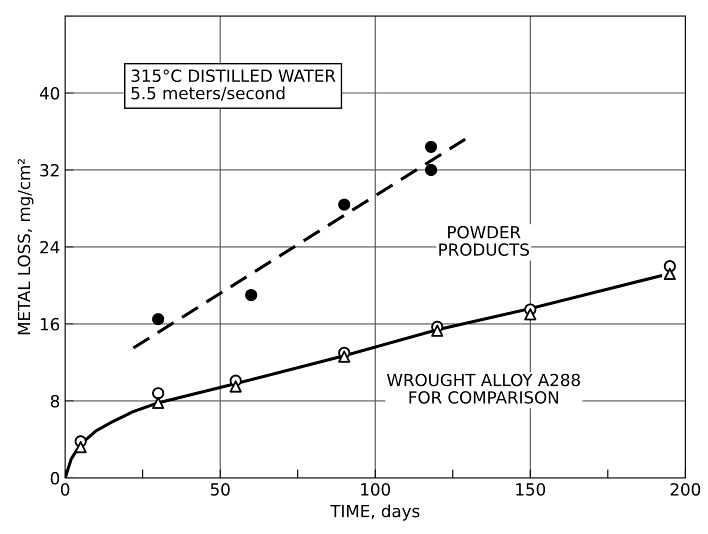  What do you see at coordinates (50, 93) in the screenshot?
I see `y-tick-label: 40` at bounding box center [50, 93].